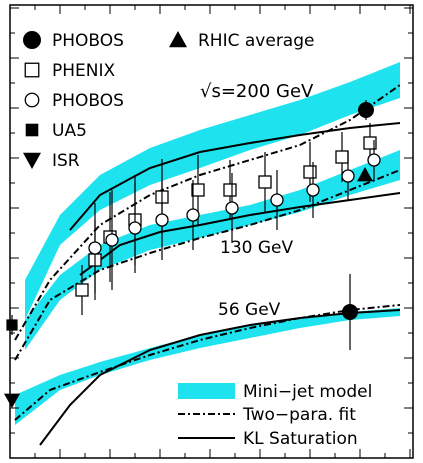  Describe the element at coordinates (300, 439) in the screenshot. I see `legend-label: KL Saturation` at that location.